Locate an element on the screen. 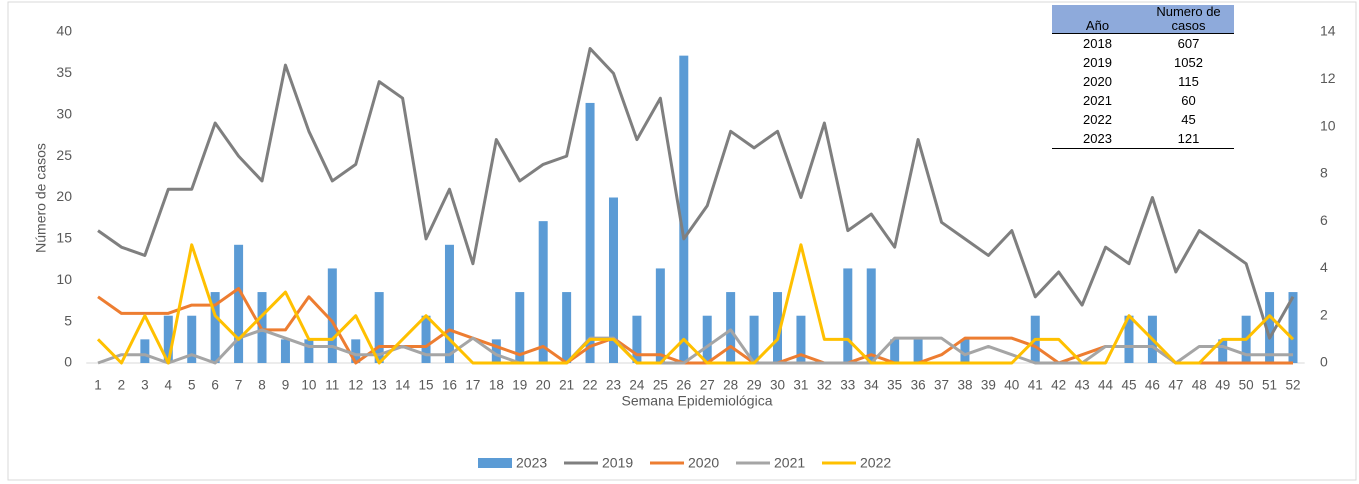 Image resolution: width=1359 pixels, height=484 pixels. y2-tick-label: 10 is located at coordinates (1328, 125).